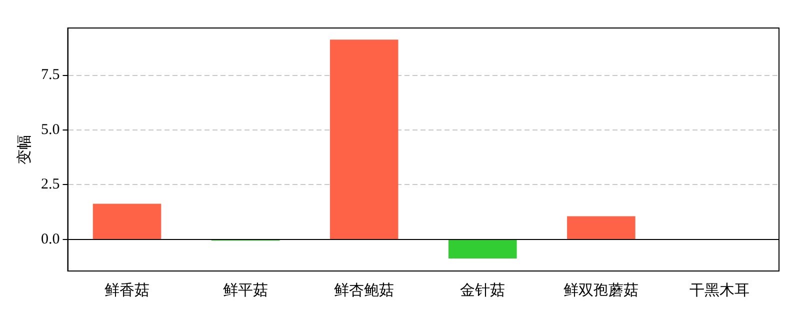 The height and width of the screenshot is (309, 801). Describe the element at coordinates (601, 290) in the screenshot. I see `x-tick-label: 鲜双孢蘑菇` at that location.